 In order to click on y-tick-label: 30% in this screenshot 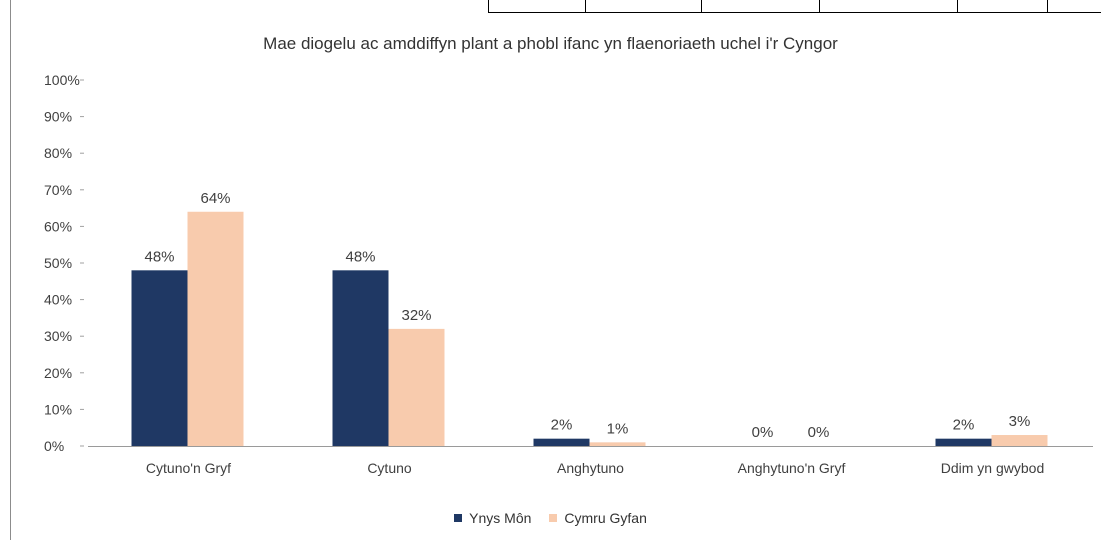, I will do `click(58, 336)`.